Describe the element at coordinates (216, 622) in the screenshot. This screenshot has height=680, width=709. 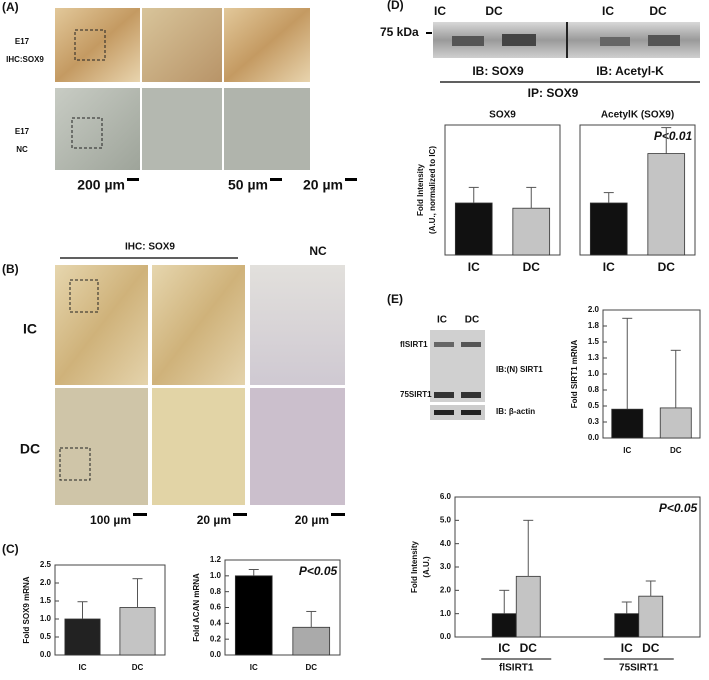
I see `y-tick-label: 0.4` at that location.